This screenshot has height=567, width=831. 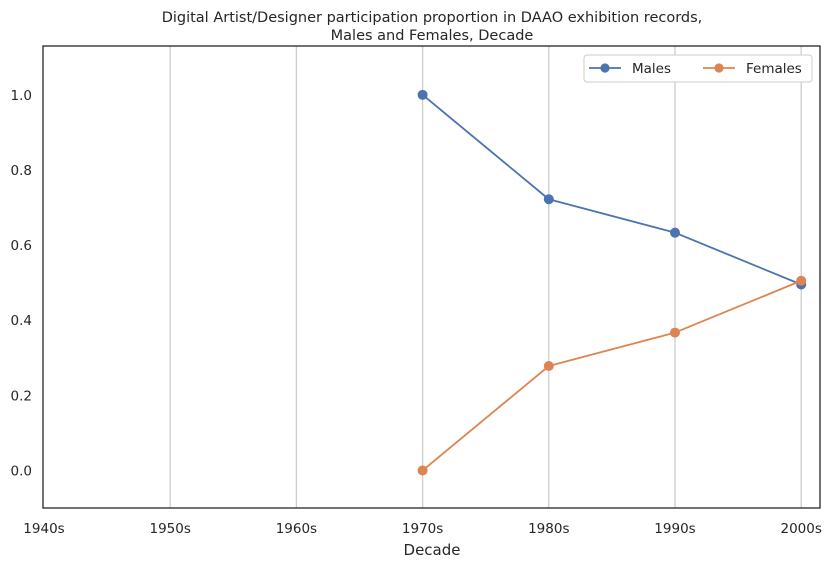 I want to click on data-point-males-1990s, so click(x=675, y=232).